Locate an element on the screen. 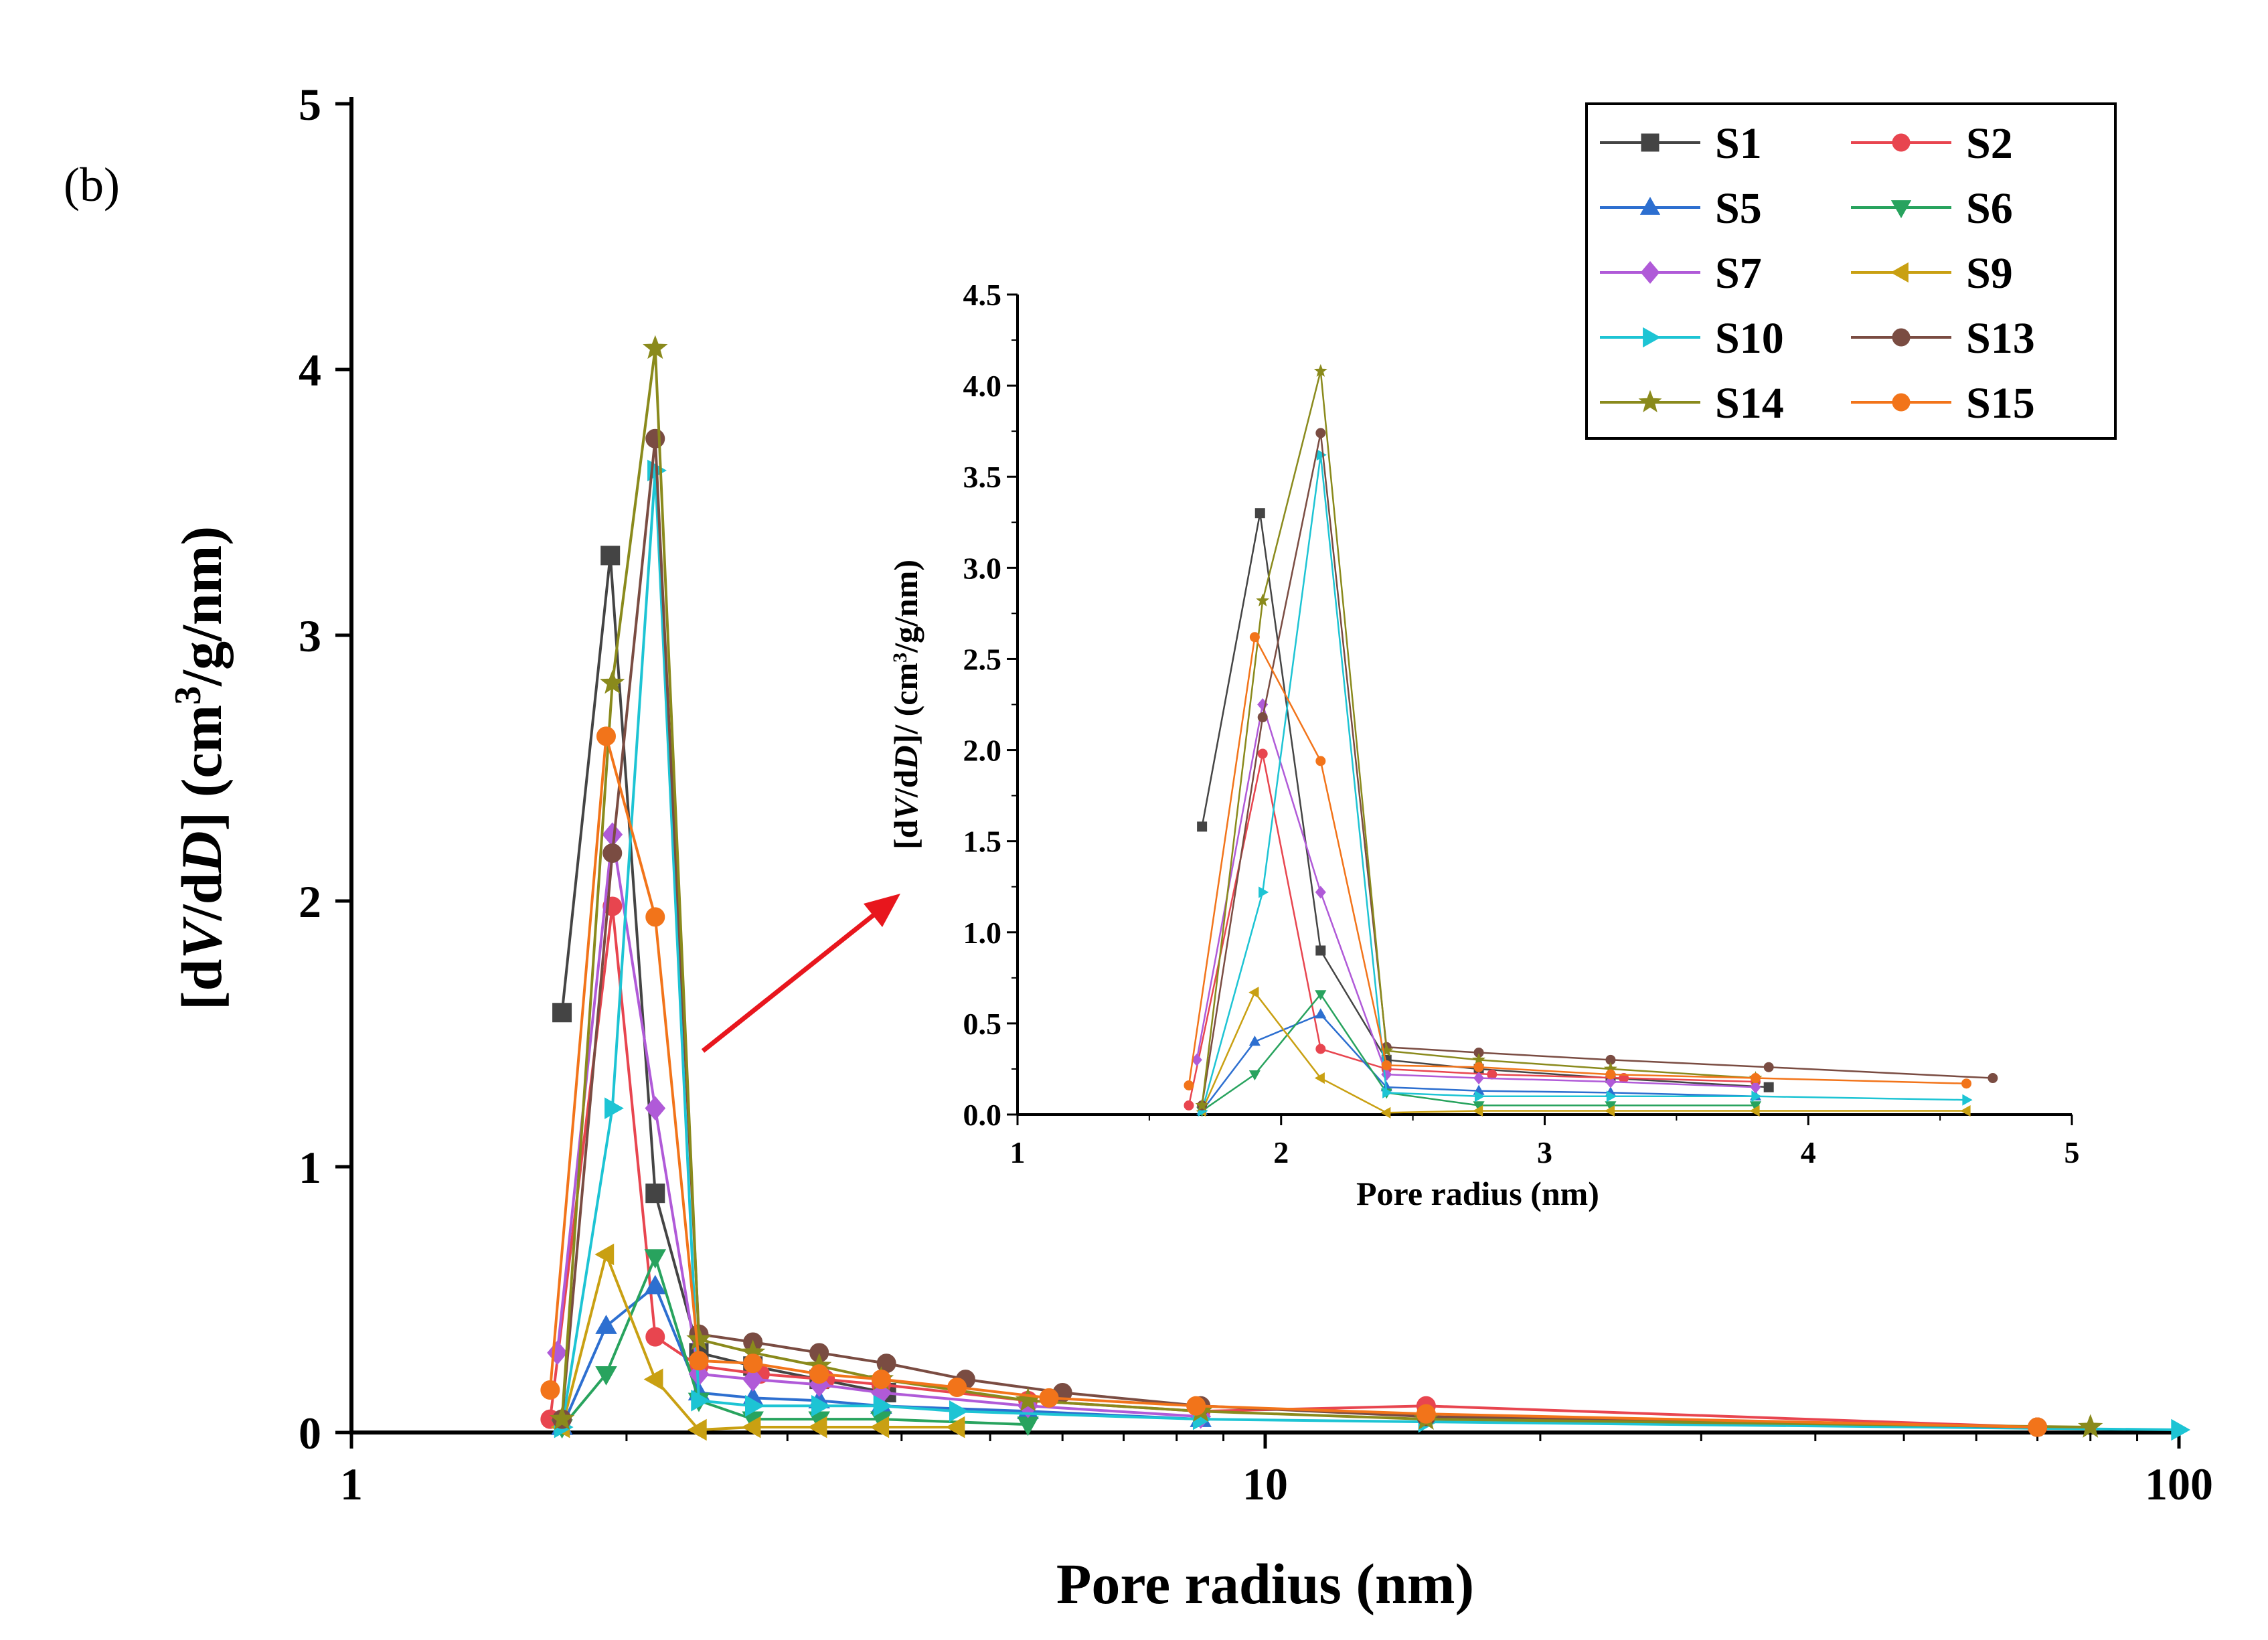 Image resolution: width=2268 pixels, height=1640 pixels. inset-y-axis-label: [dV/dD]/ (cm3/g/nm) is located at coordinates (905, 704).